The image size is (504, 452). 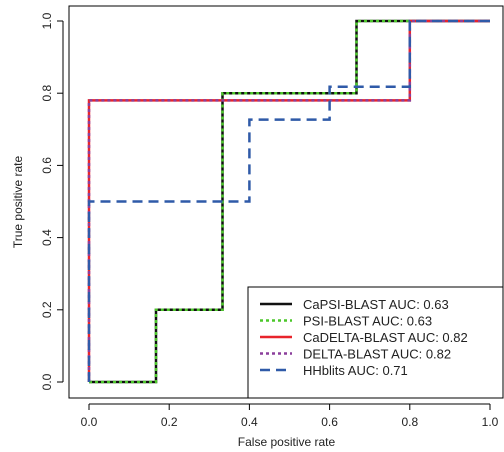 What do you see at coordinates (409, 422) in the screenshot?
I see `x-tick-label: 0.8` at bounding box center [409, 422].